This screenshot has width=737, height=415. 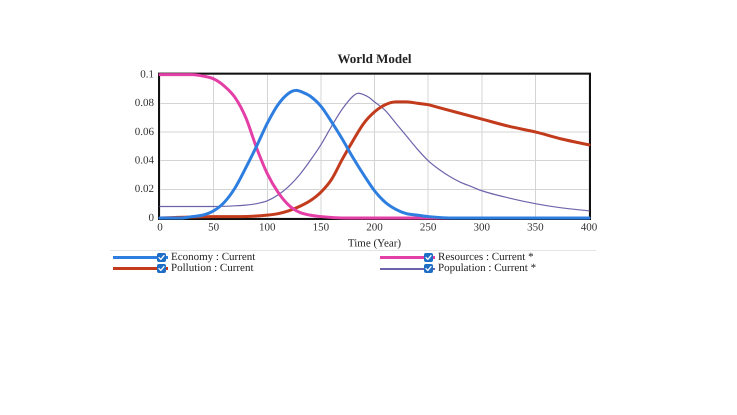 What do you see at coordinates (428, 227) in the screenshot?
I see `x-tick-label: 250` at bounding box center [428, 227].